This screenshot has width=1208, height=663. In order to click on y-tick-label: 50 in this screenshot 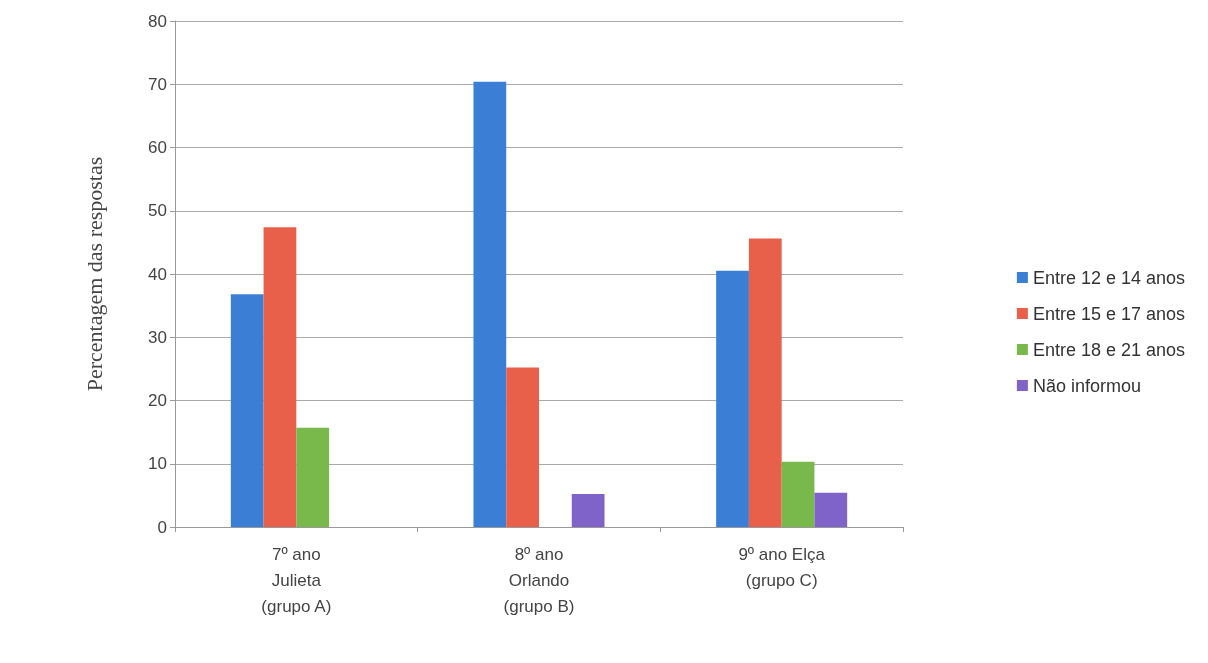, I will do `click(157, 211)`.